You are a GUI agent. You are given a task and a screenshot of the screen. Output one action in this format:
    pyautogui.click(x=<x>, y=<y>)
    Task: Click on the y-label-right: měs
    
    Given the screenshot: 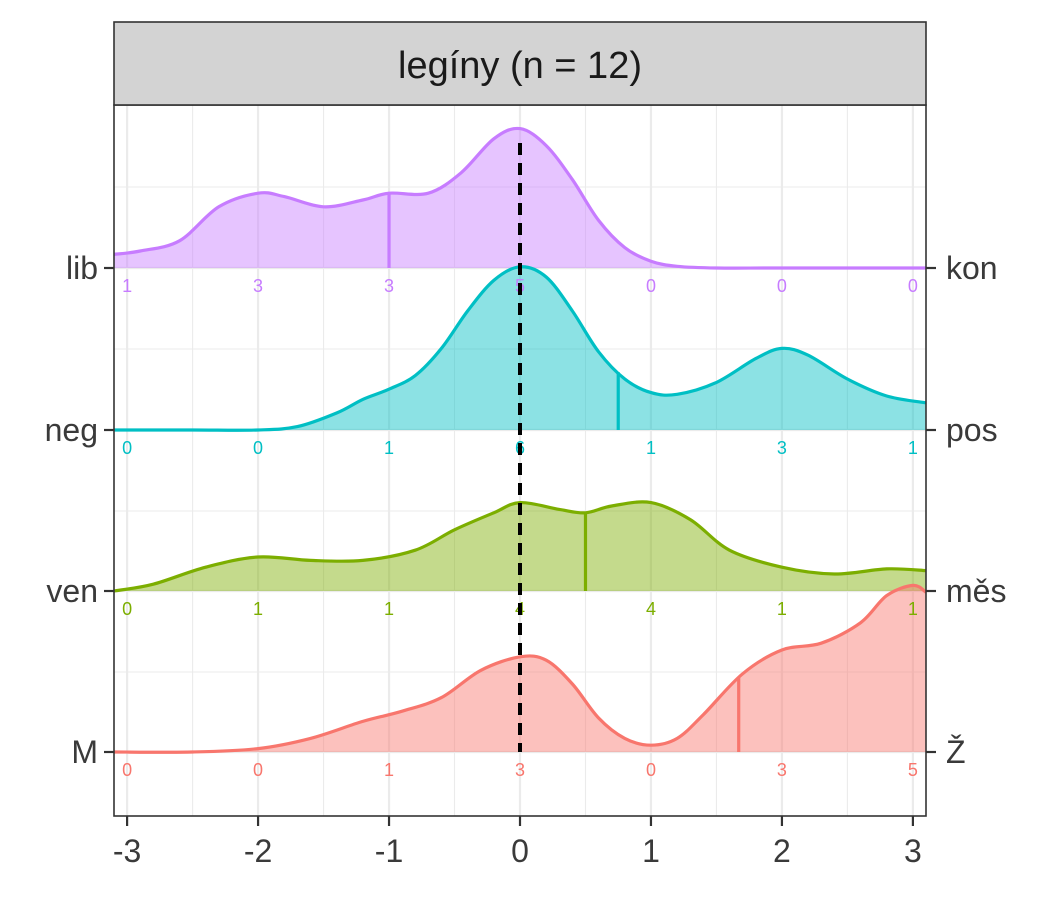 What is the action you would take?
    pyautogui.click(x=976, y=591)
    